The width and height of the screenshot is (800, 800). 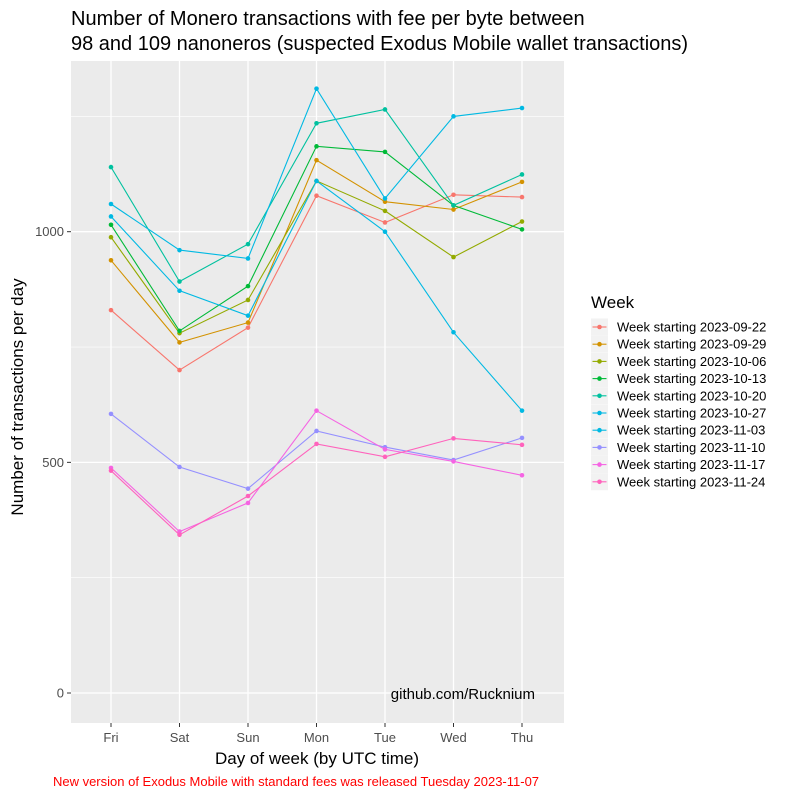 What do you see at coordinates (678, 447) in the screenshot?
I see `legend-item-7: Week starting 2023-11-10` at bounding box center [678, 447].